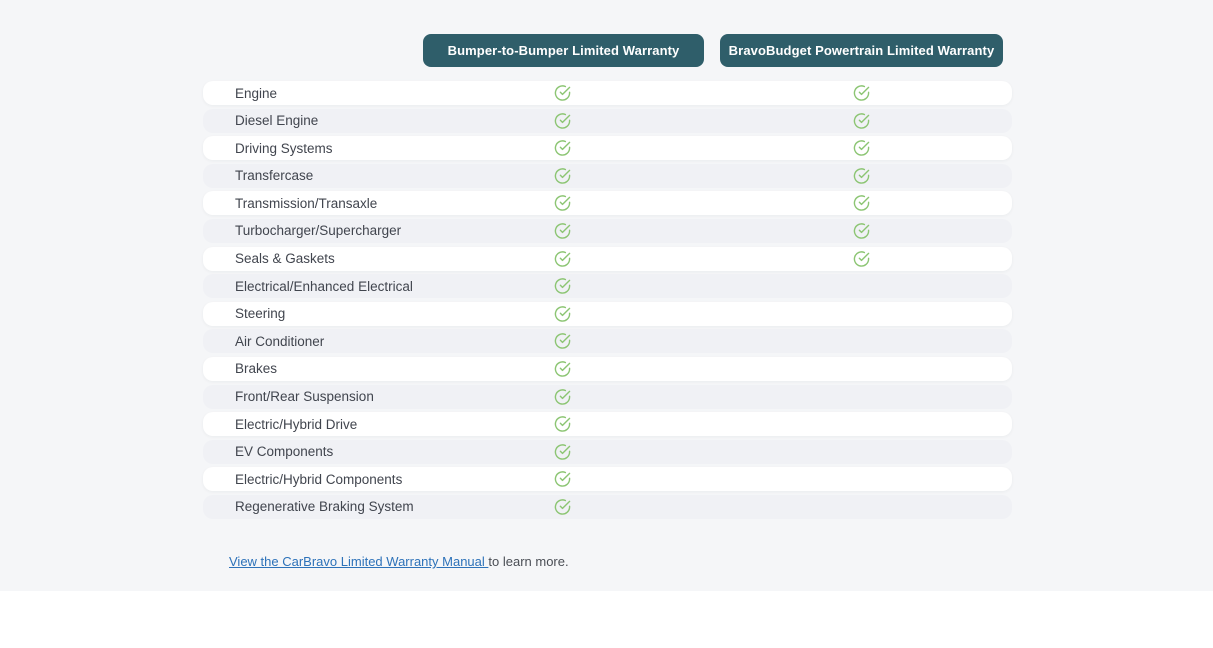 The image size is (1213, 648). What do you see at coordinates (607, 368) in the screenshot?
I see `table-row: Brakes` at bounding box center [607, 368].